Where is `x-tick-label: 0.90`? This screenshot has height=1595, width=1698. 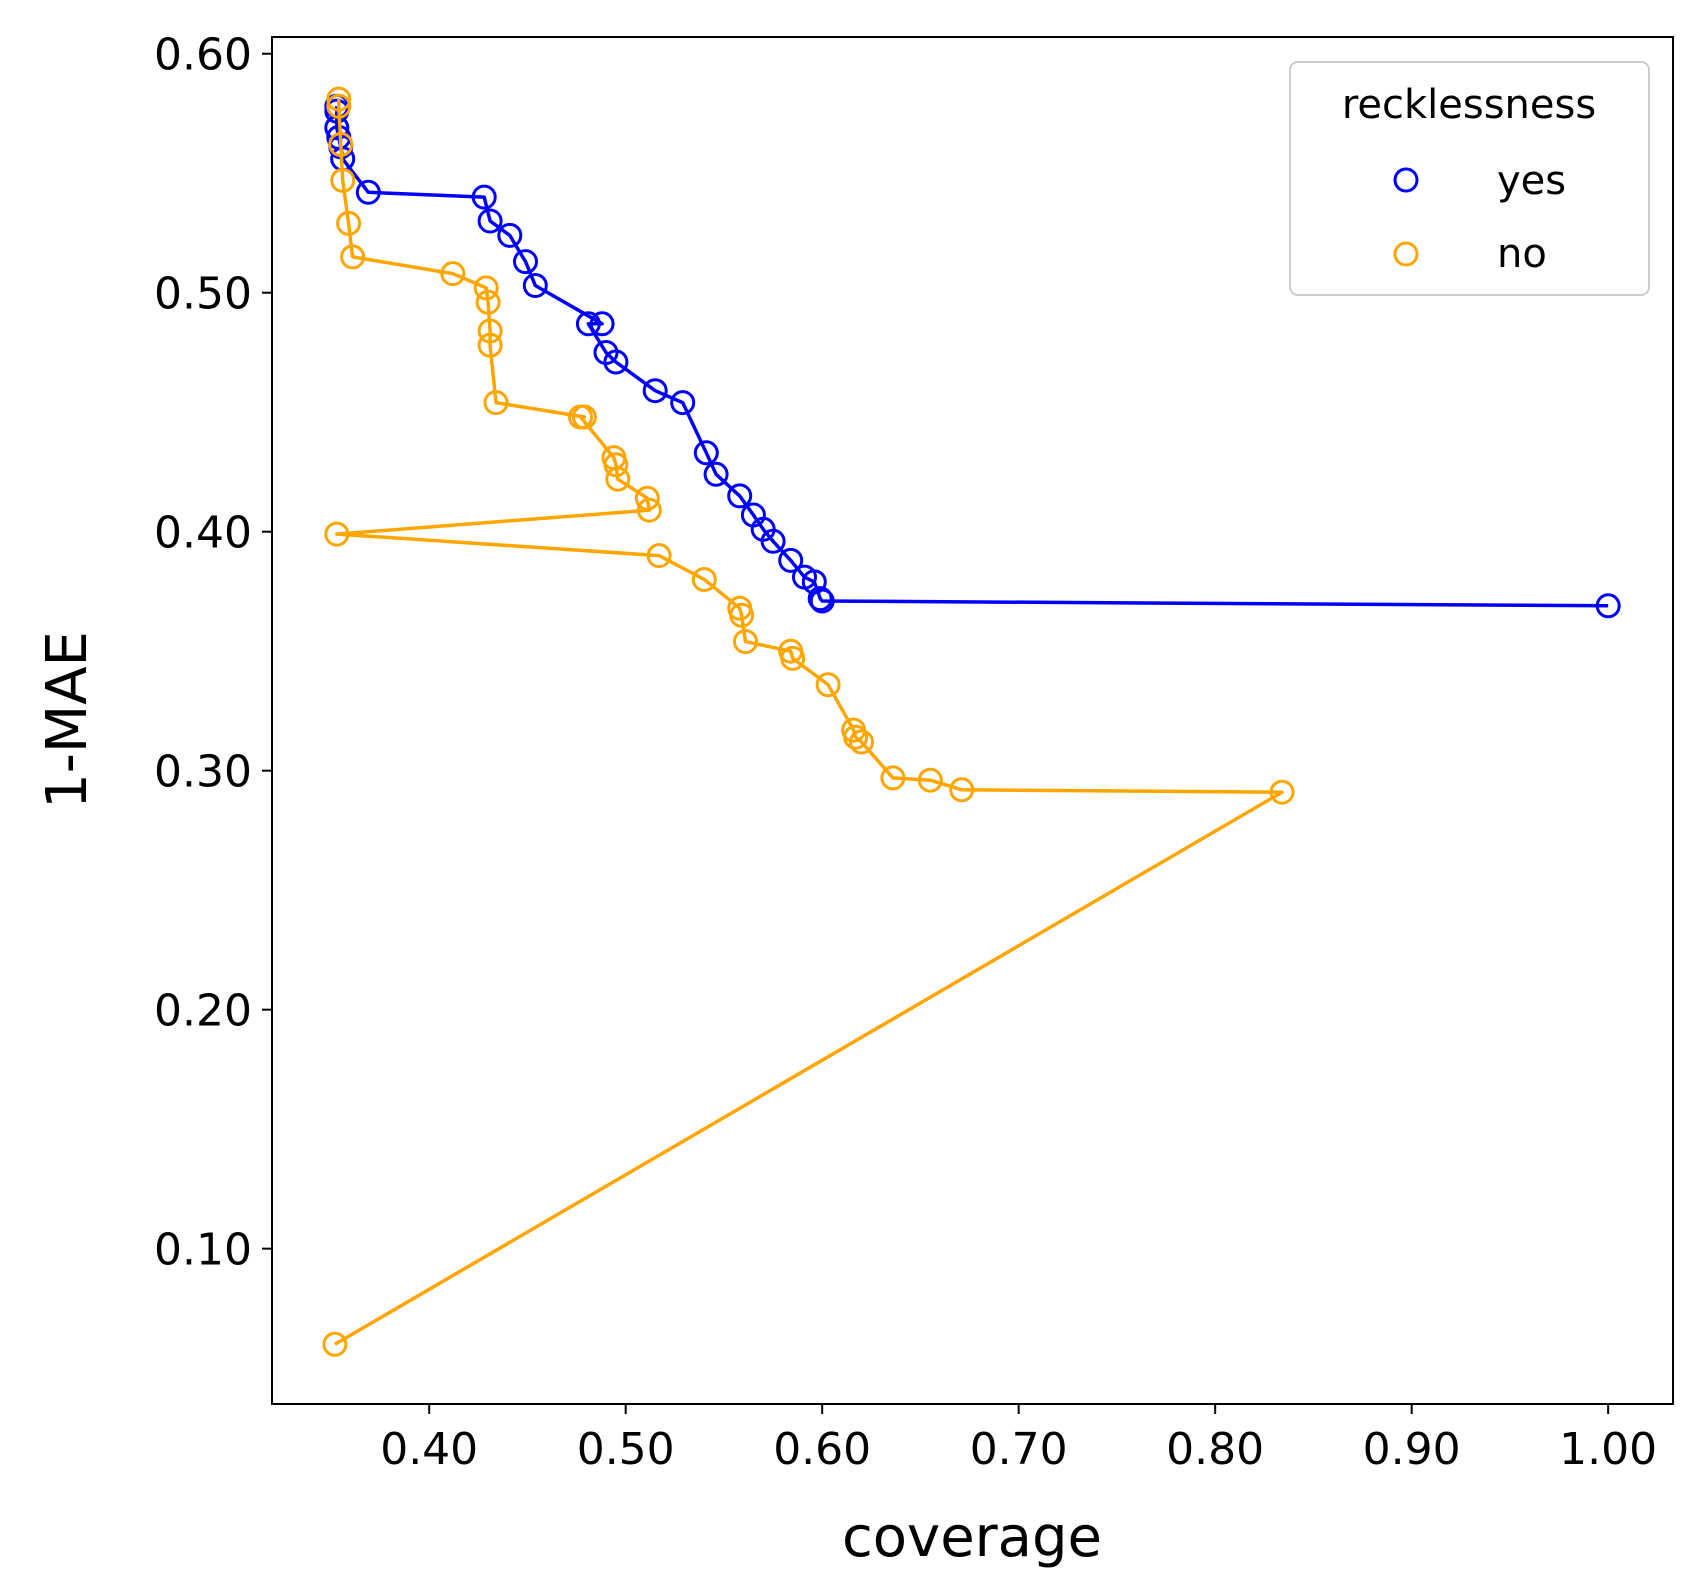
x-tick-label: 0.90 is located at coordinates (1412, 1449).